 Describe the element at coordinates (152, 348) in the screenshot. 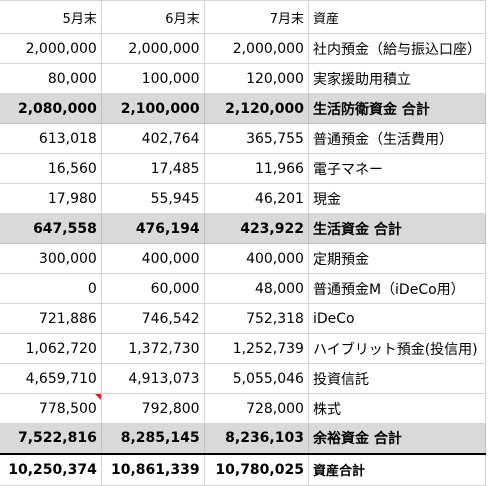

I see `cell-june: 1,372,730` at that location.